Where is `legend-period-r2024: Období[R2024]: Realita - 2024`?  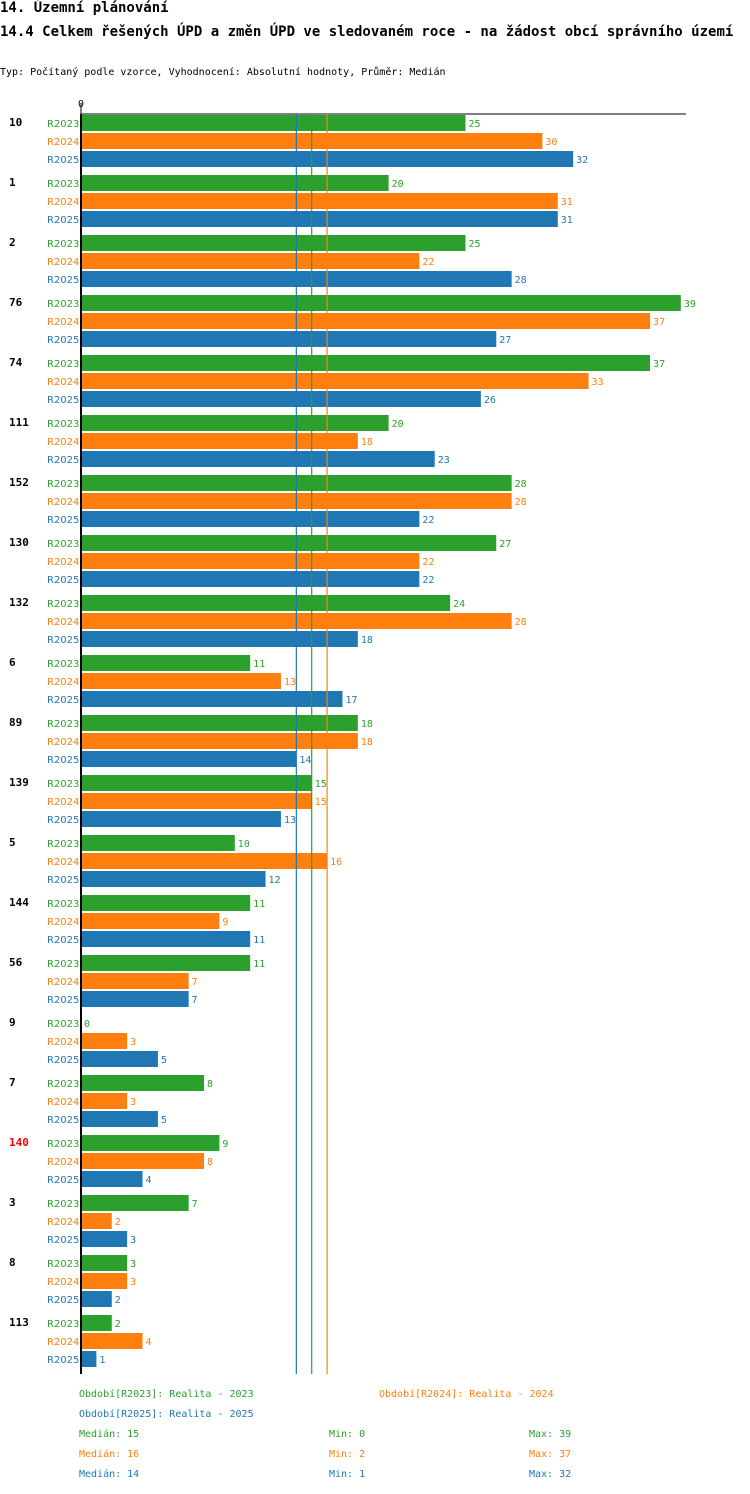 legend-period-r2024: Období[R2024]: Realita - 2024 is located at coordinates (466, 1394).